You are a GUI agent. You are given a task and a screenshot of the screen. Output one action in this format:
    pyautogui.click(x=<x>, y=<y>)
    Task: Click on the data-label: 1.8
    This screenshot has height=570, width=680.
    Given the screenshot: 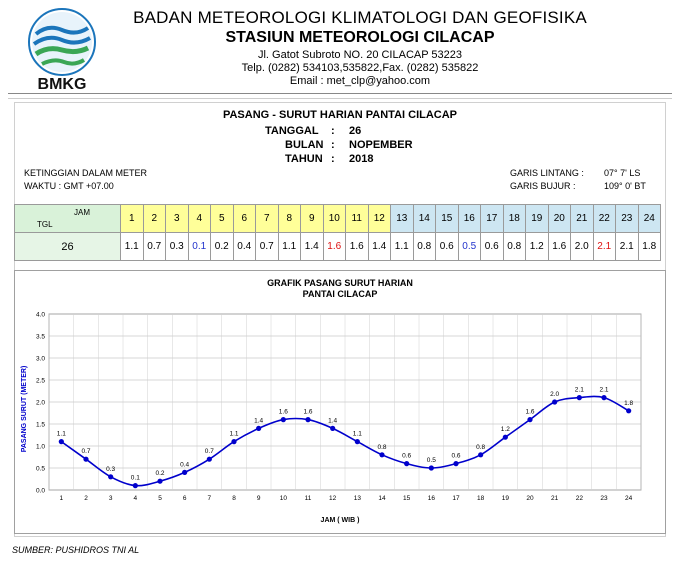 What is the action you would take?
    pyautogui.click(x=628, y=403)
    